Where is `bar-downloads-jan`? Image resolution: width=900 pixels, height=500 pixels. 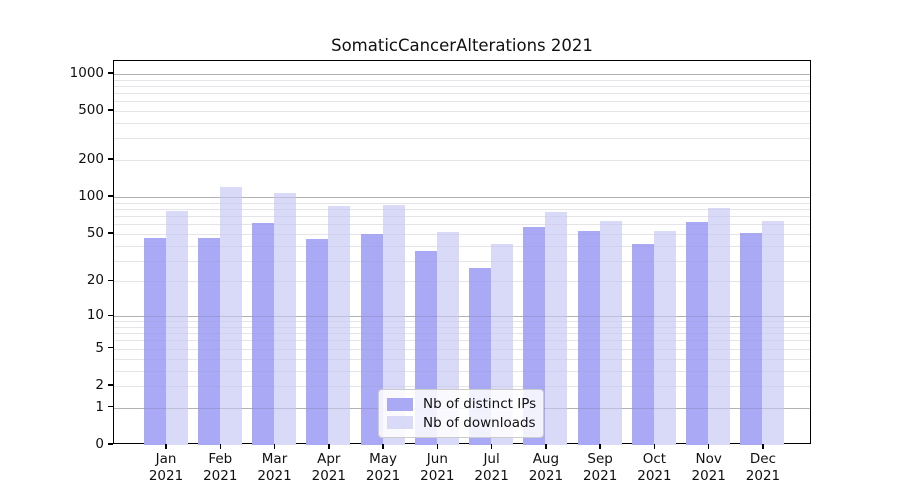 bar-downloads-jan is located at coordinates (176, 327).